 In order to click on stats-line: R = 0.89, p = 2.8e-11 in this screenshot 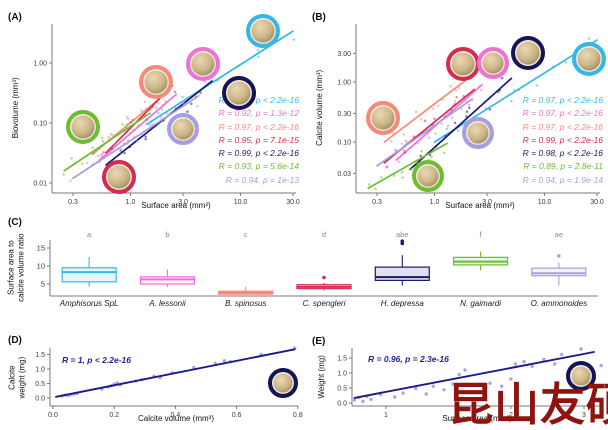, I will do `click(563, 166)`.